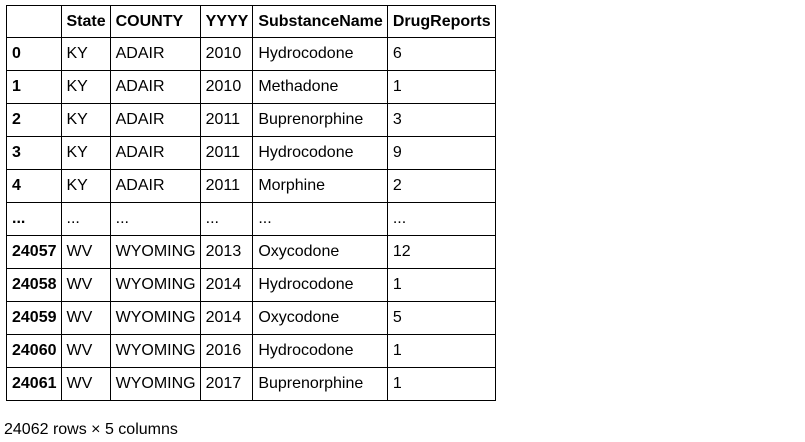 The width and height of the screenshot is (805, 442). What do you see at coordinates (34, 285) in the screenshot?
I see `row-index: 24058` at bounding box center [34, 285].